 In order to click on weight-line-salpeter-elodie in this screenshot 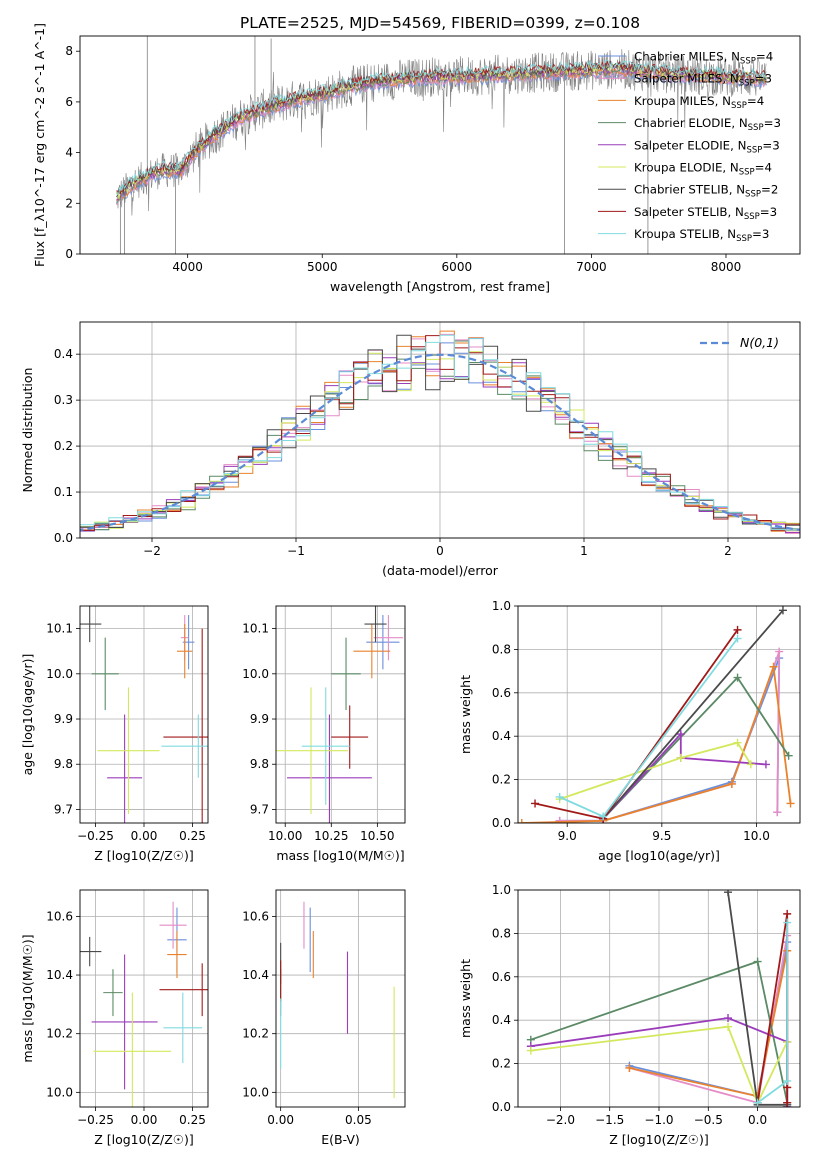, I will do `click(684, 775)`.